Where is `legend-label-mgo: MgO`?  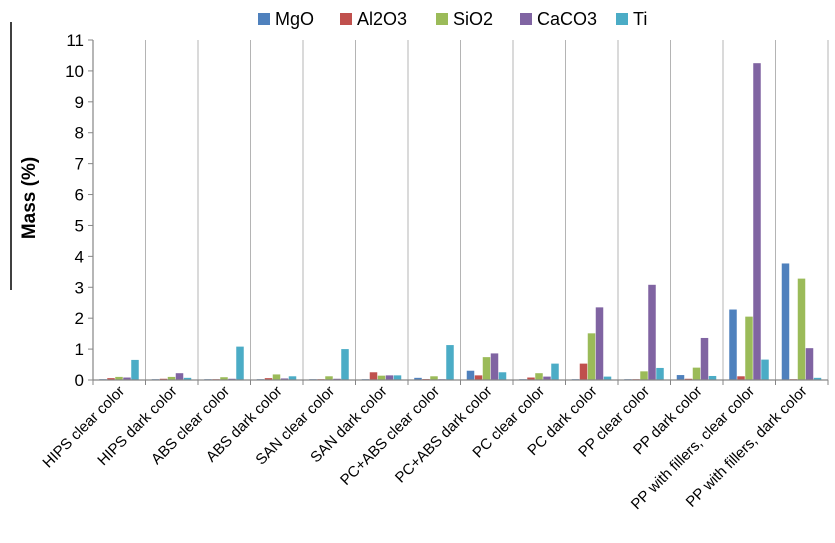 legend-label-mgo: MgO is located at coordinates (294, 19).